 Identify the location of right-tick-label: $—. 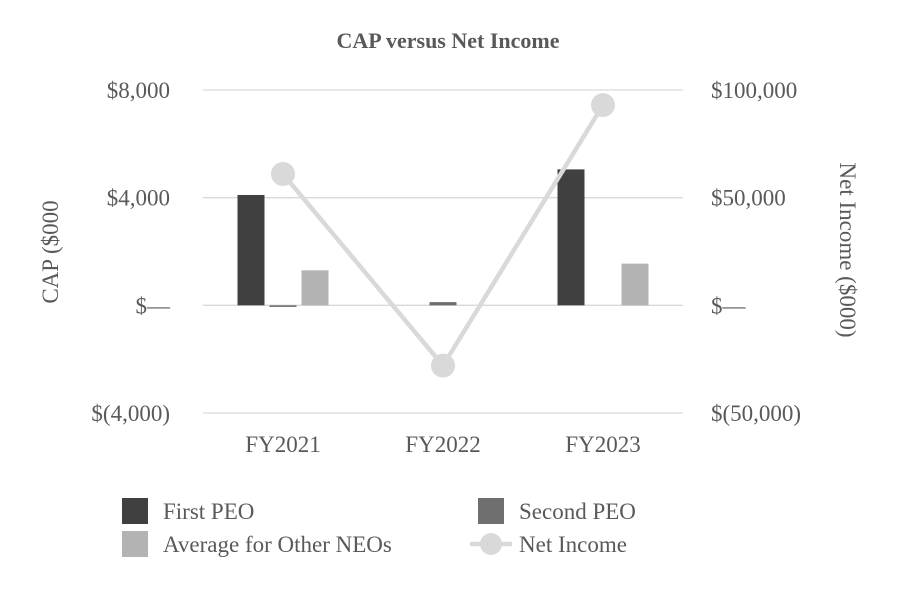
(729, 305).